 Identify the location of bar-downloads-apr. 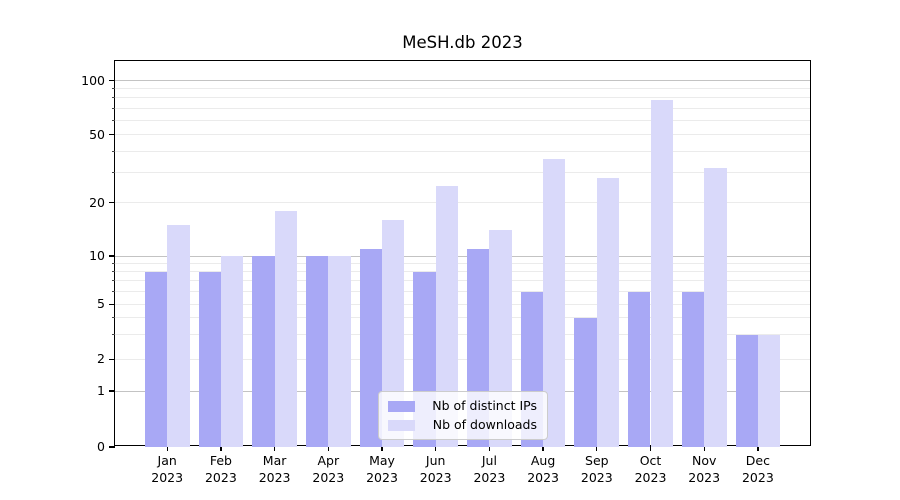
(339, 351).